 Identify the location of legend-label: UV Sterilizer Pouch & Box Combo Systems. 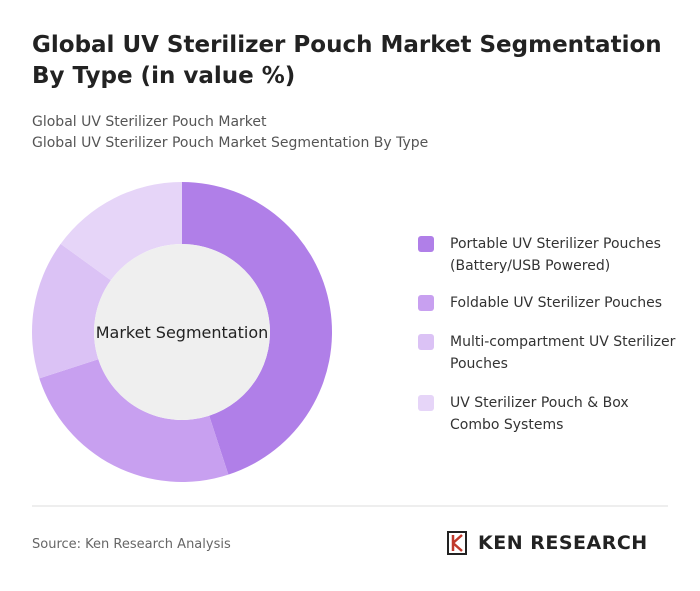
(539, 414).